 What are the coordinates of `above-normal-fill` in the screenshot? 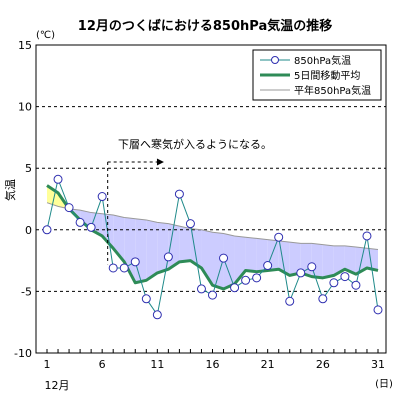 It's located at (53, 196).